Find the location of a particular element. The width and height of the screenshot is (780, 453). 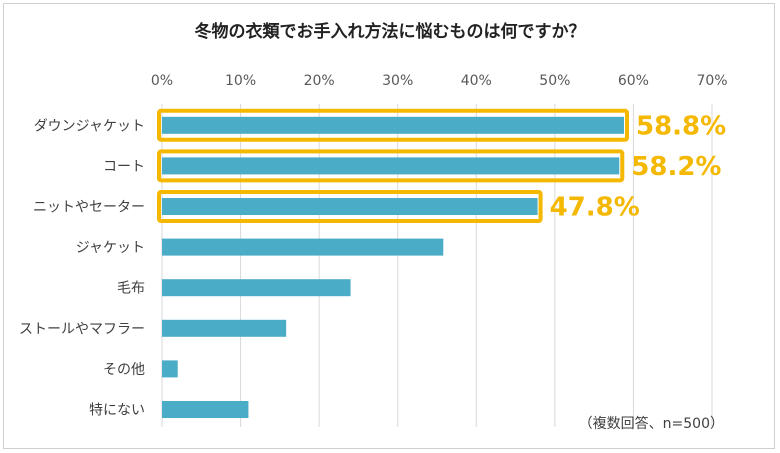

category-label: コート is located at coordinates (124, 167).